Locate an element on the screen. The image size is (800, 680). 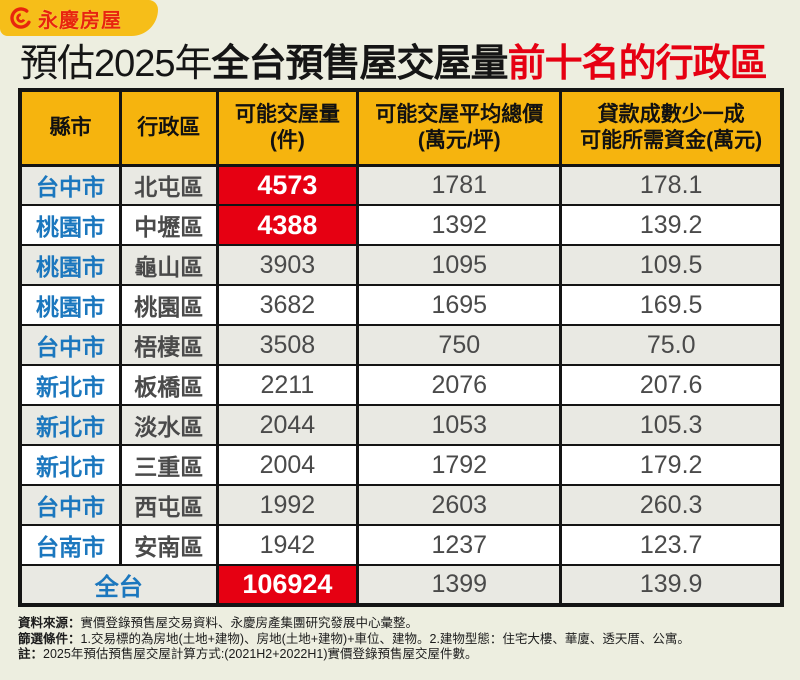
table-row: 新北市 板橋區 2211 2076 207.6 is located at coordinates (401, 385).